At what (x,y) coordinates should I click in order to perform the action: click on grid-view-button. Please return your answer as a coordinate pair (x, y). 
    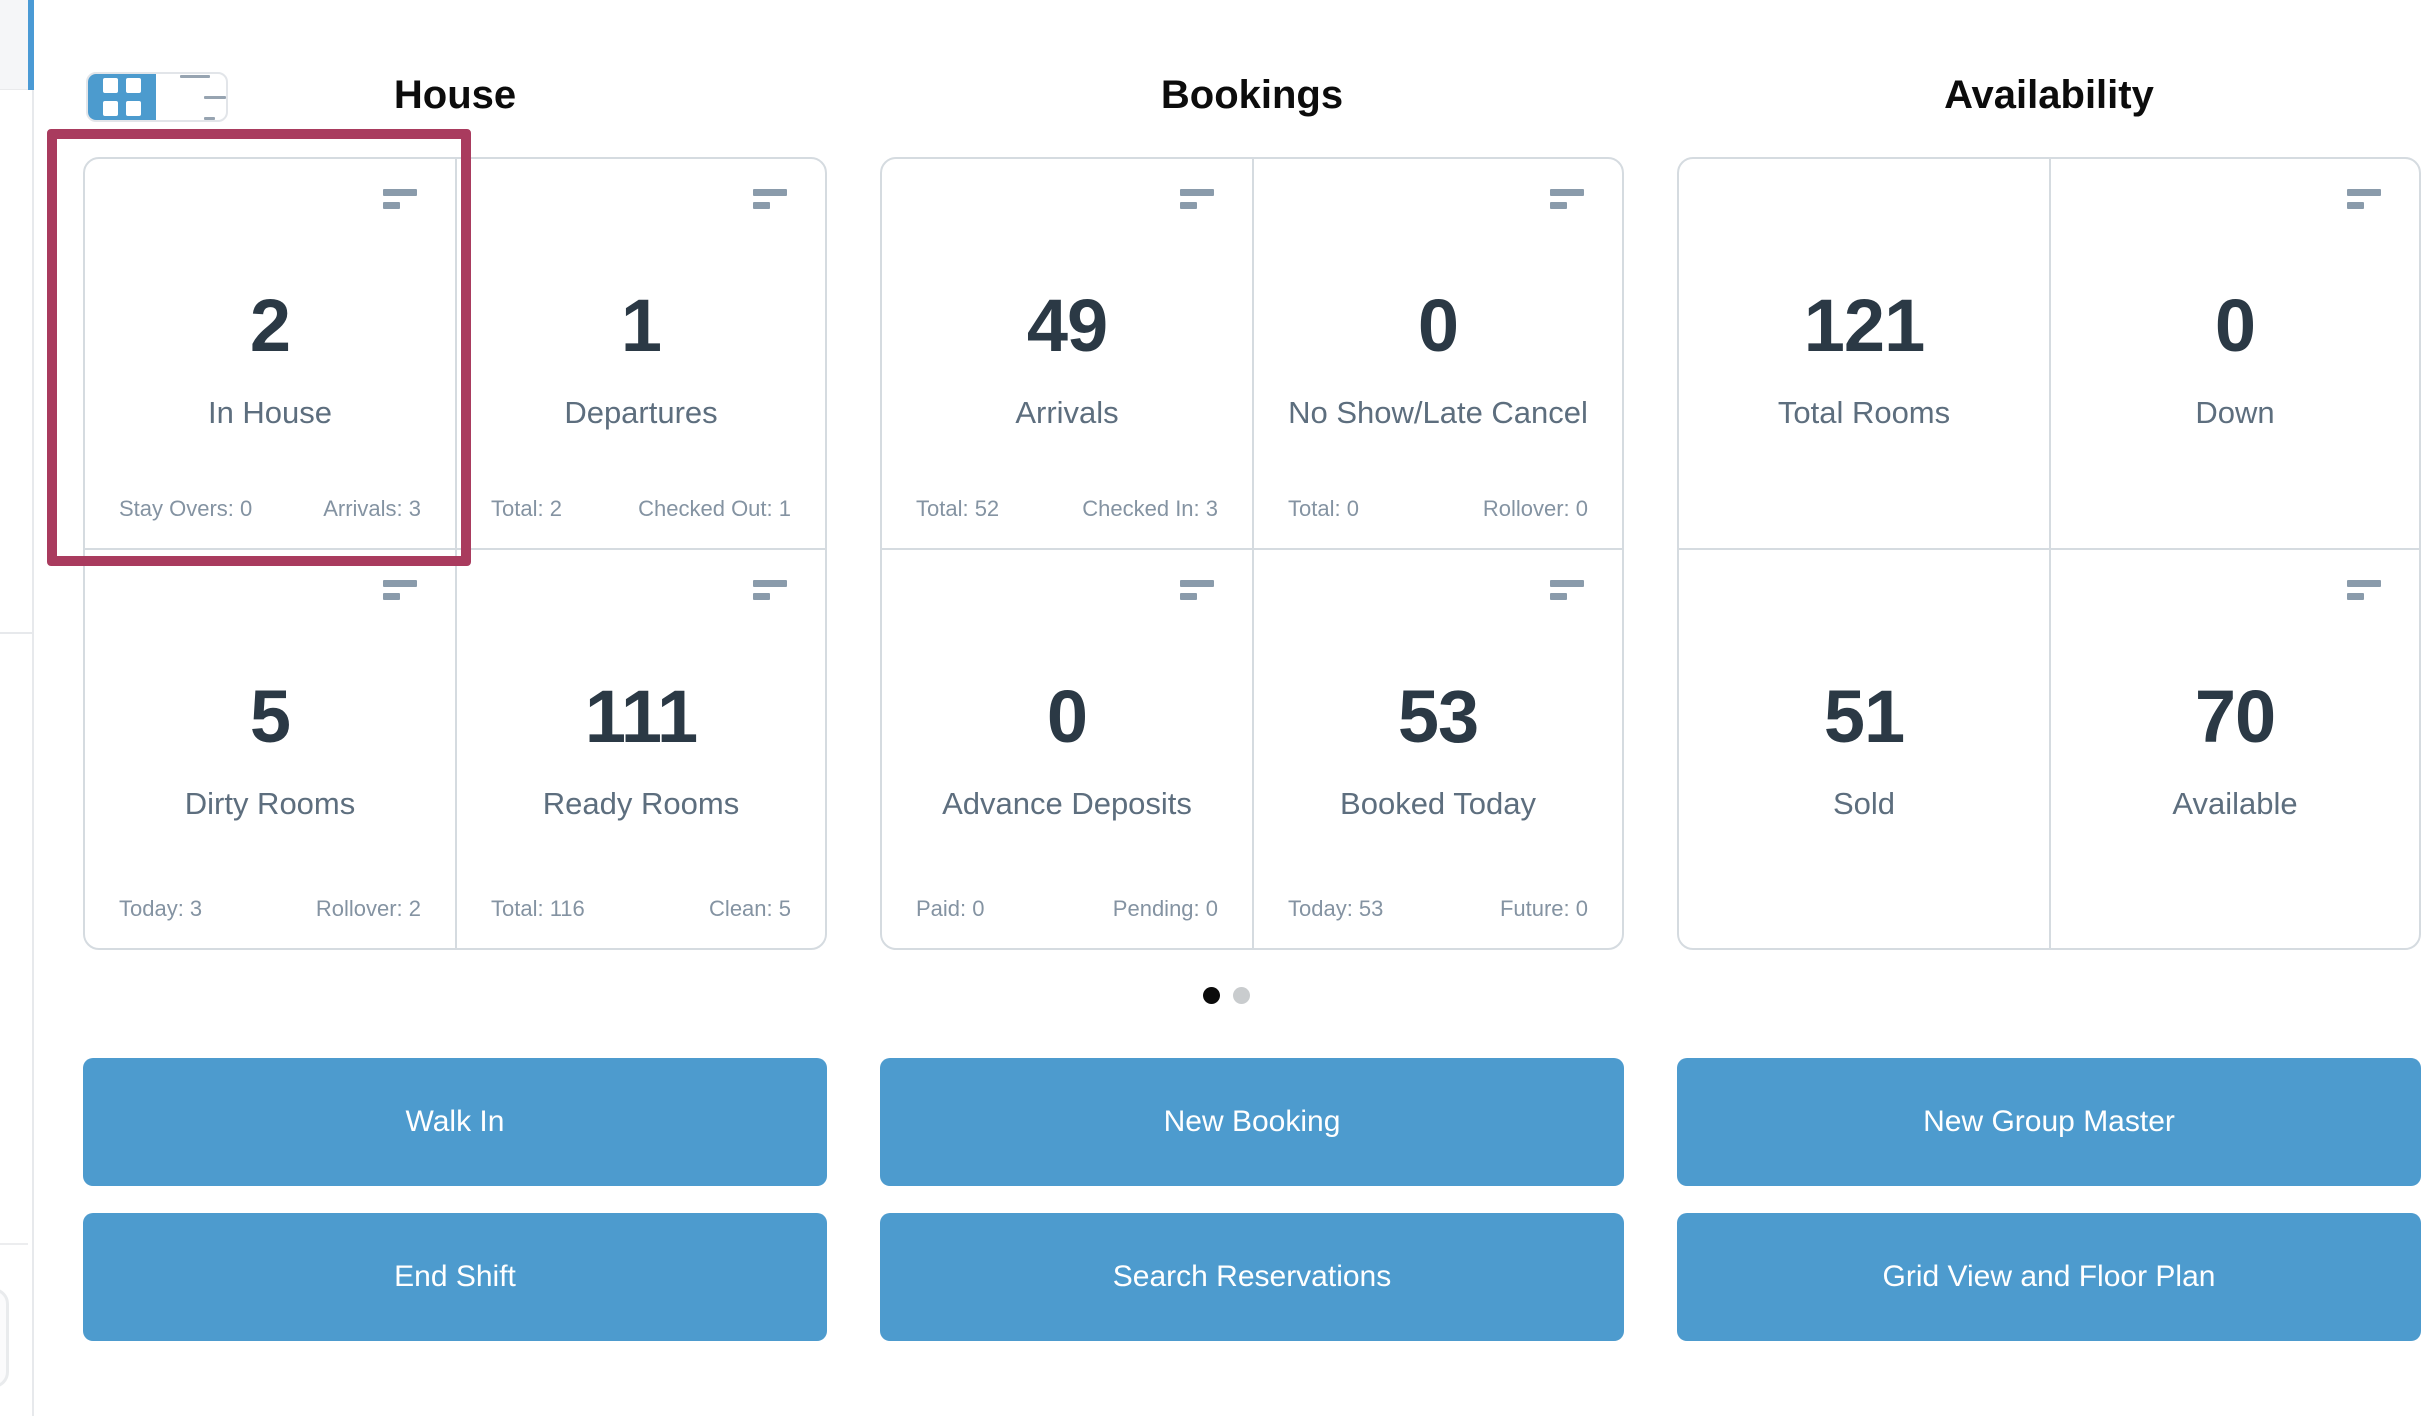
    Looking at the image, I should click on (122, 97).